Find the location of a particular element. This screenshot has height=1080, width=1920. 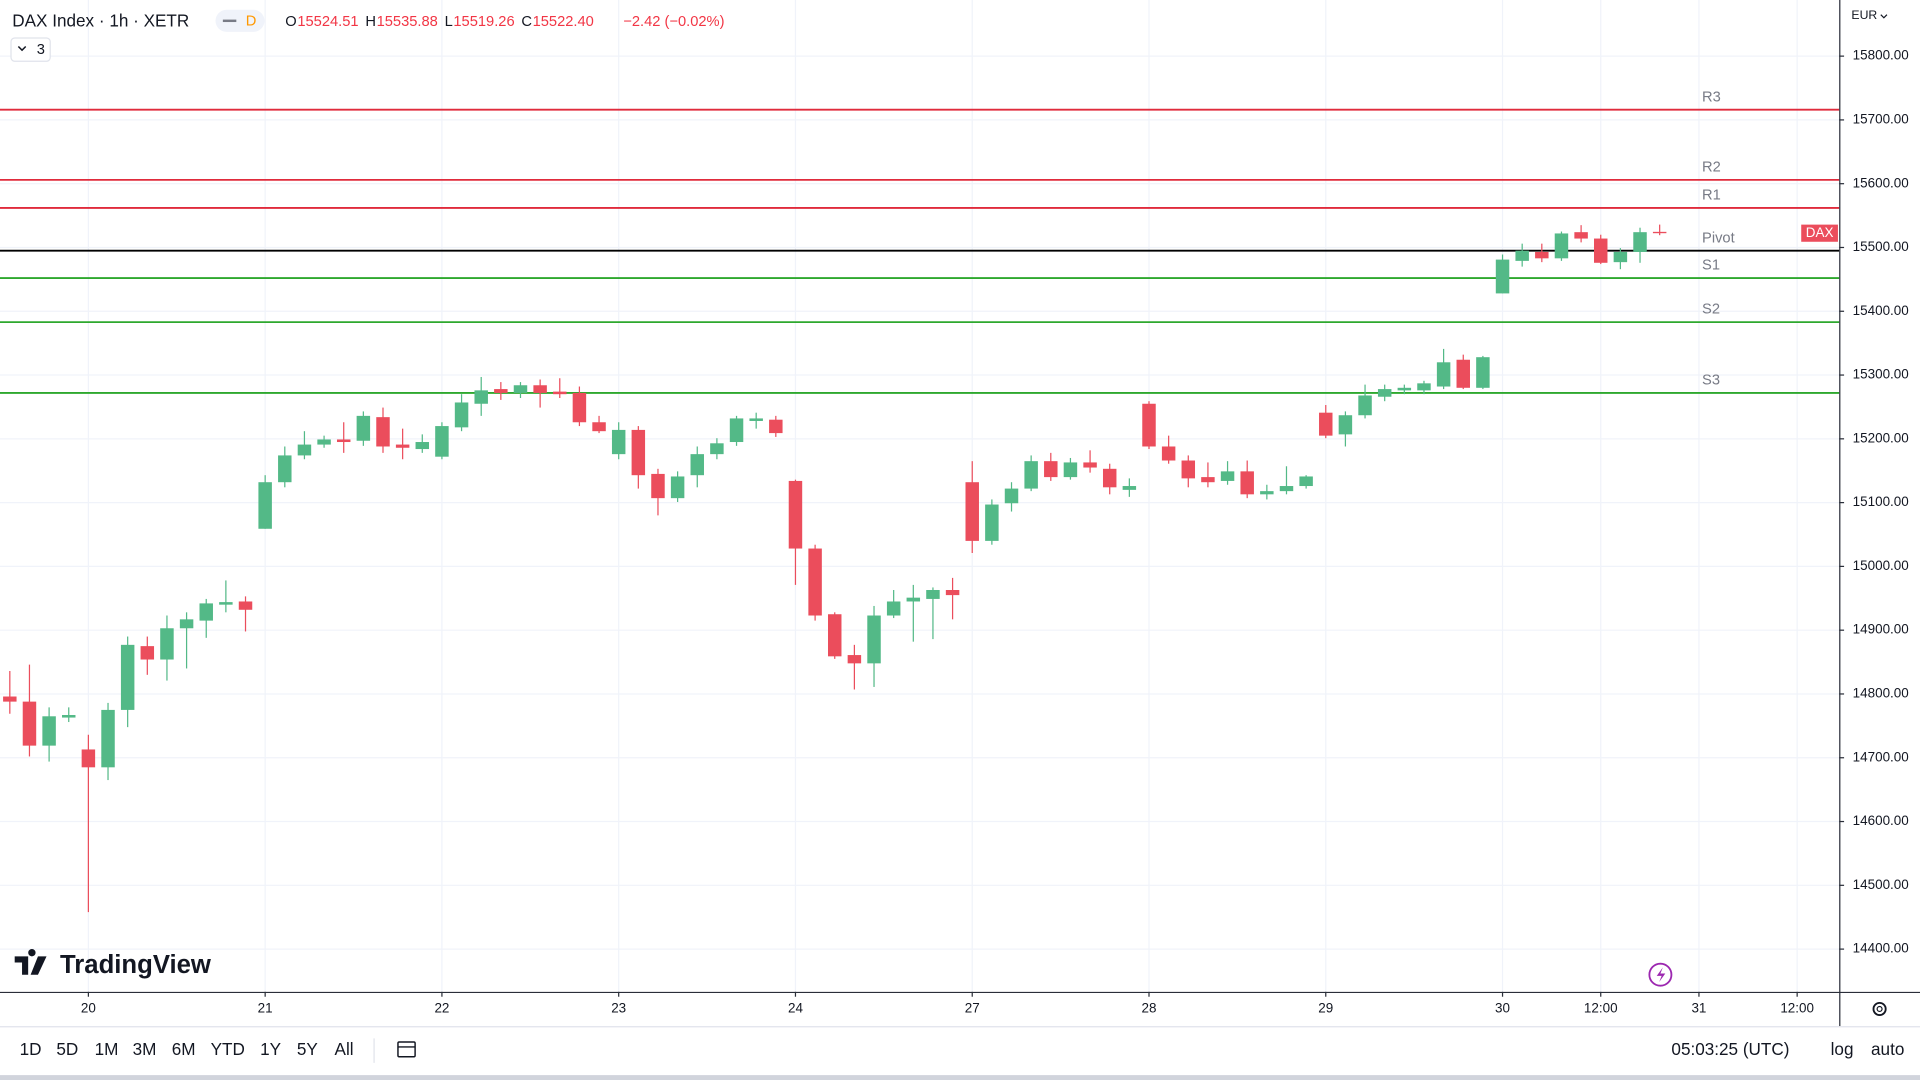

bolt is located at coordinates (1661, 975).